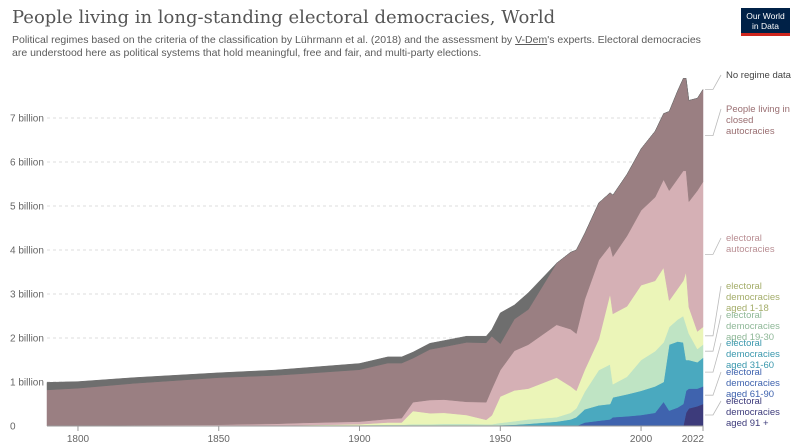 This screenshot has width=800, height=448. What do you see at coordinates (758, 120) in the screenshot?
I see `legend-label: People living in closed autocracies` at bounding box center [758, 120].